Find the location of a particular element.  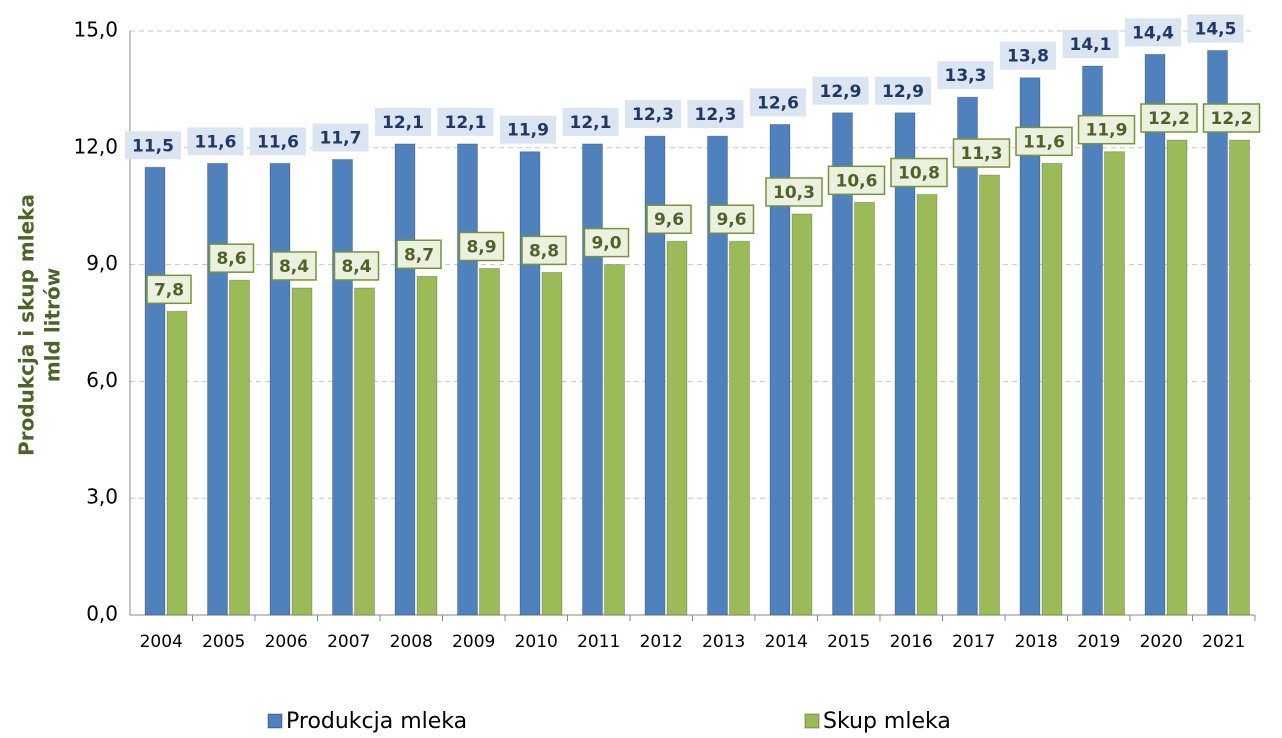

value-label: 14,5 is located at coordinates (1216, 29).